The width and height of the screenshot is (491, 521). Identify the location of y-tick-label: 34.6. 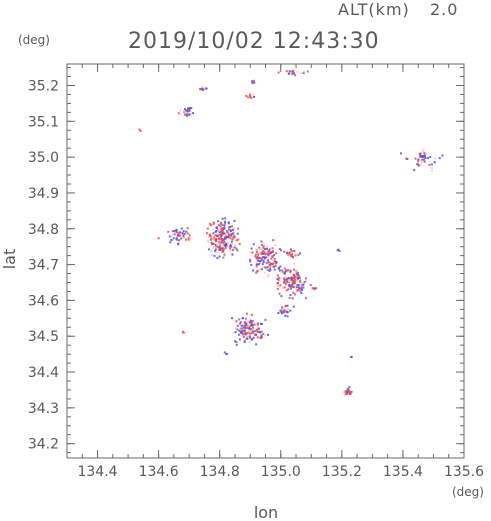
(43, 301).